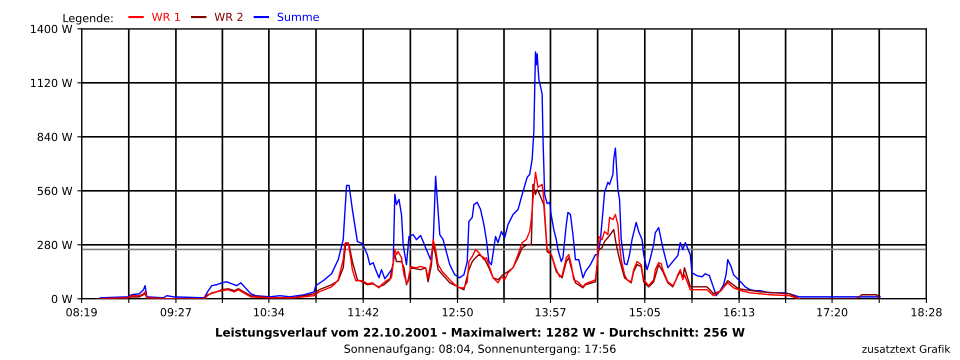  I want to click on x-tick-label: 18:28, so click(927, 312).